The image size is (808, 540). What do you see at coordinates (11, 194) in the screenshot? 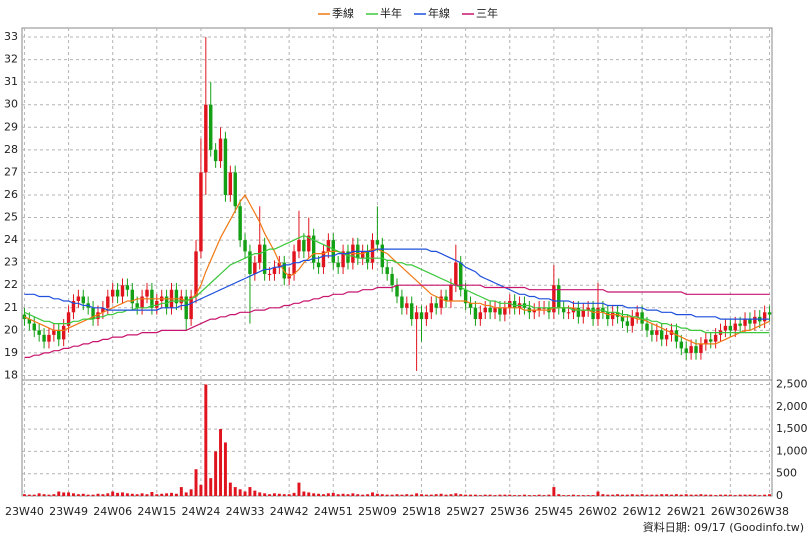
I see `y-tick-label: 26` at bounding box center [11, 194].